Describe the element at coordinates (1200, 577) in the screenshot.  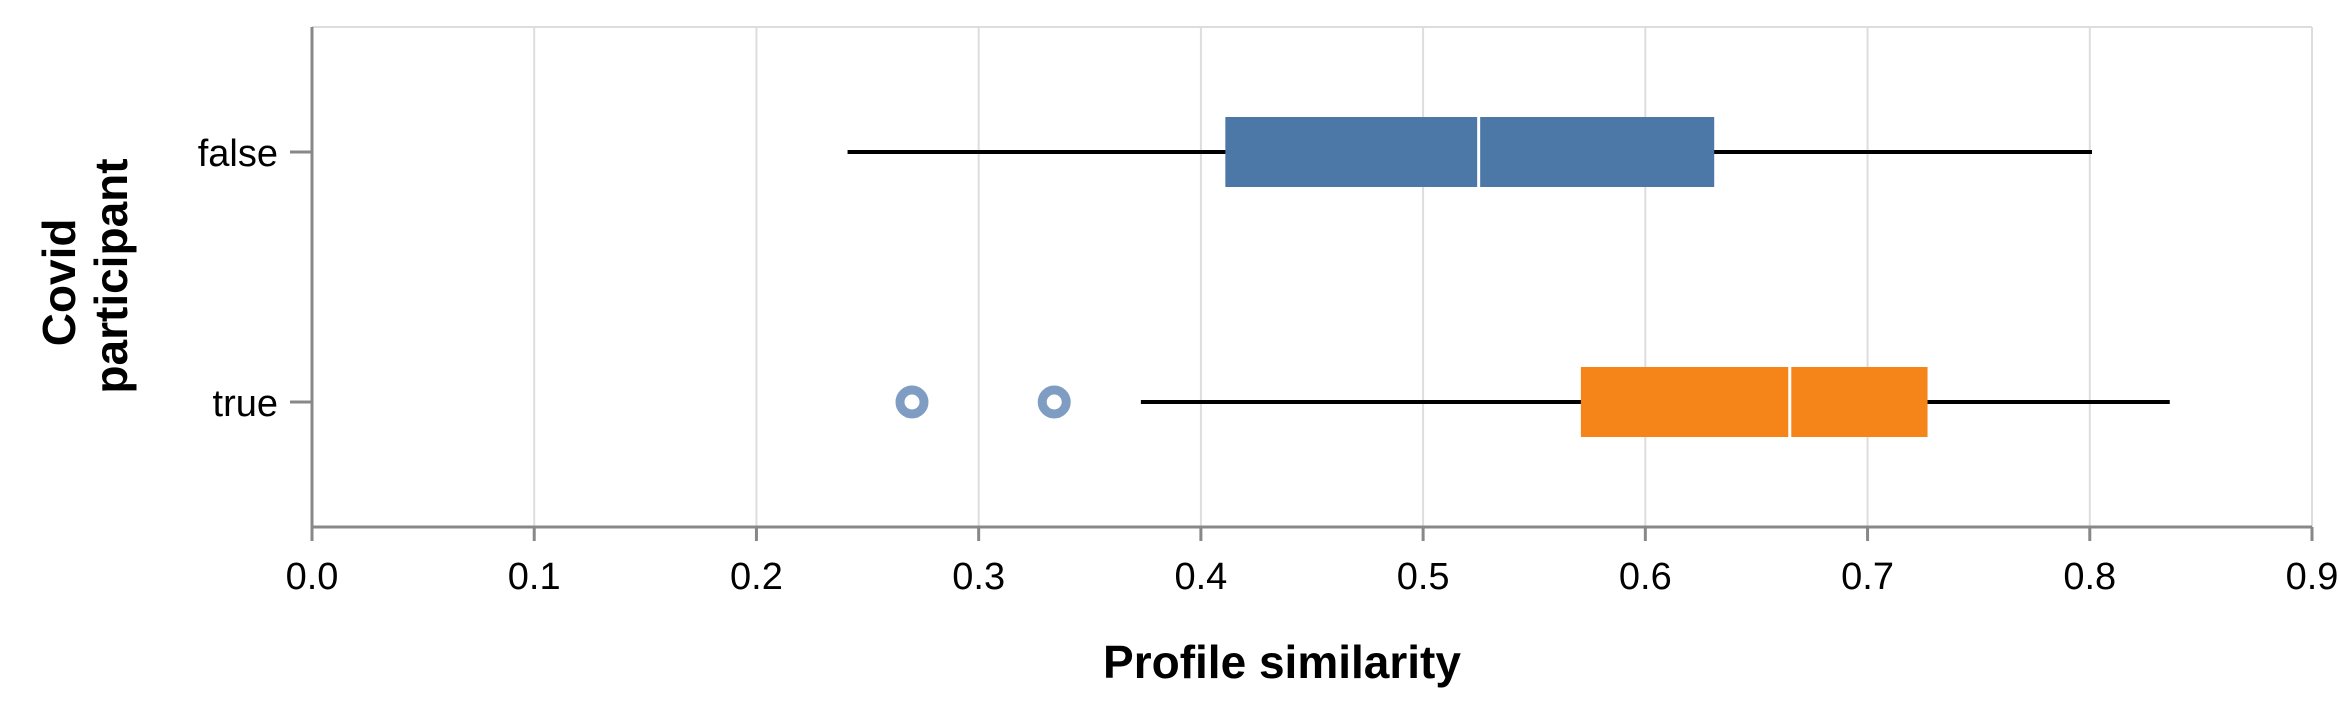
I see `x-tick-label: 0.4` at that location.